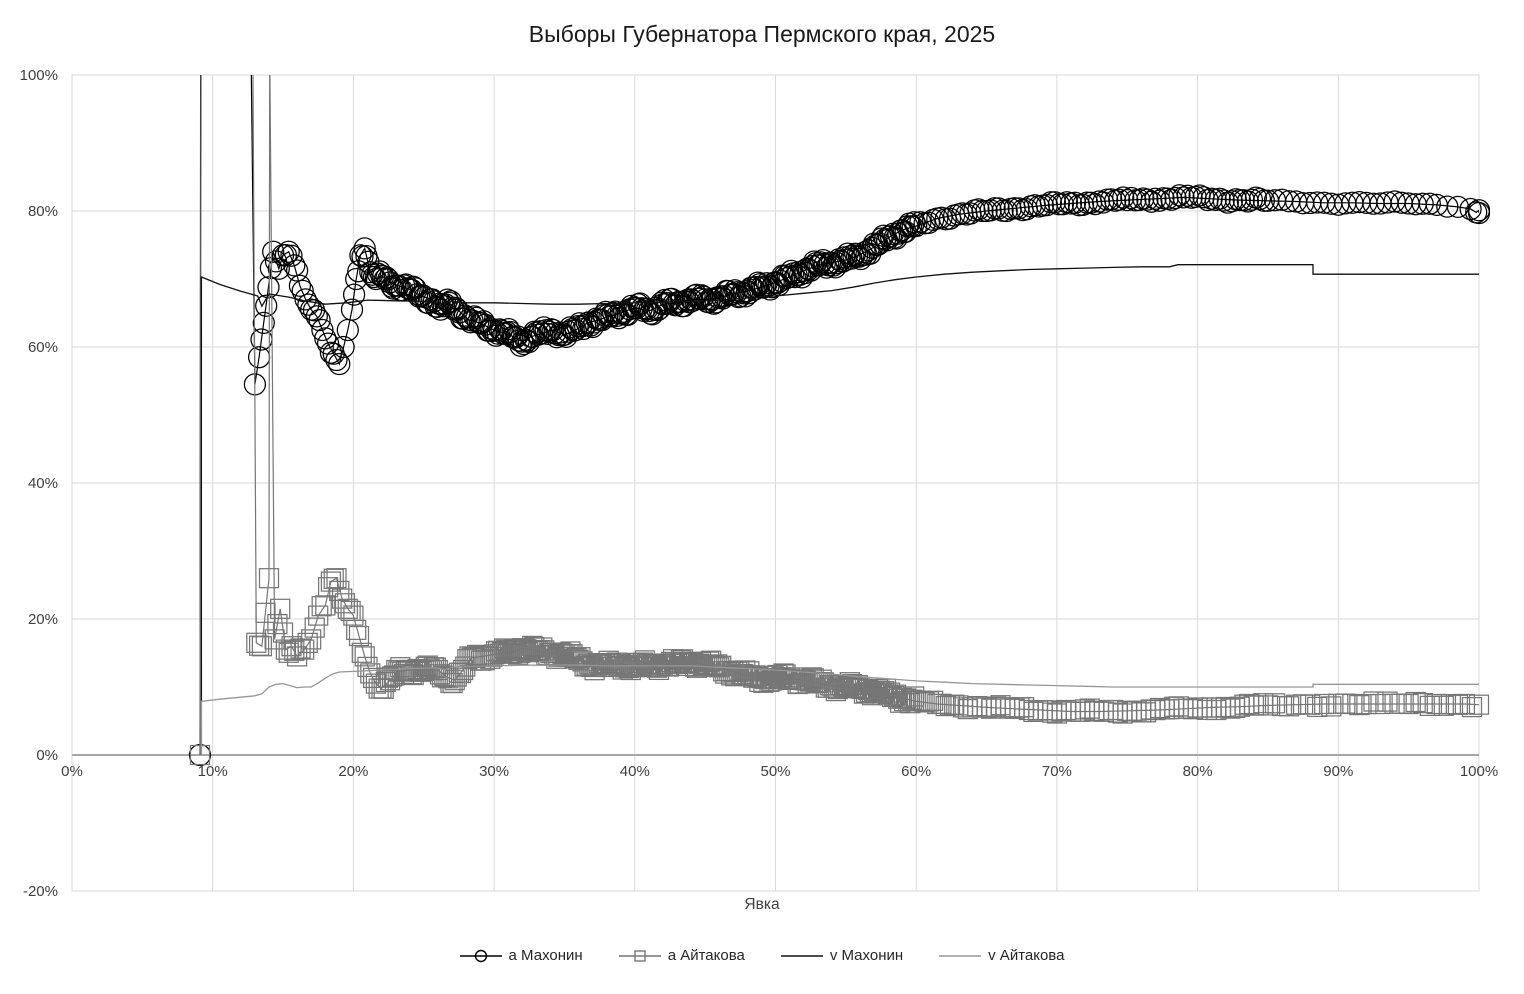 Image resolution: width=1524 pixels, height=994 pixels. What do you see at coordinates (801, 955) in the screenshot?
I see `legend-marker-line-icon` at bounding box center [801, 955].